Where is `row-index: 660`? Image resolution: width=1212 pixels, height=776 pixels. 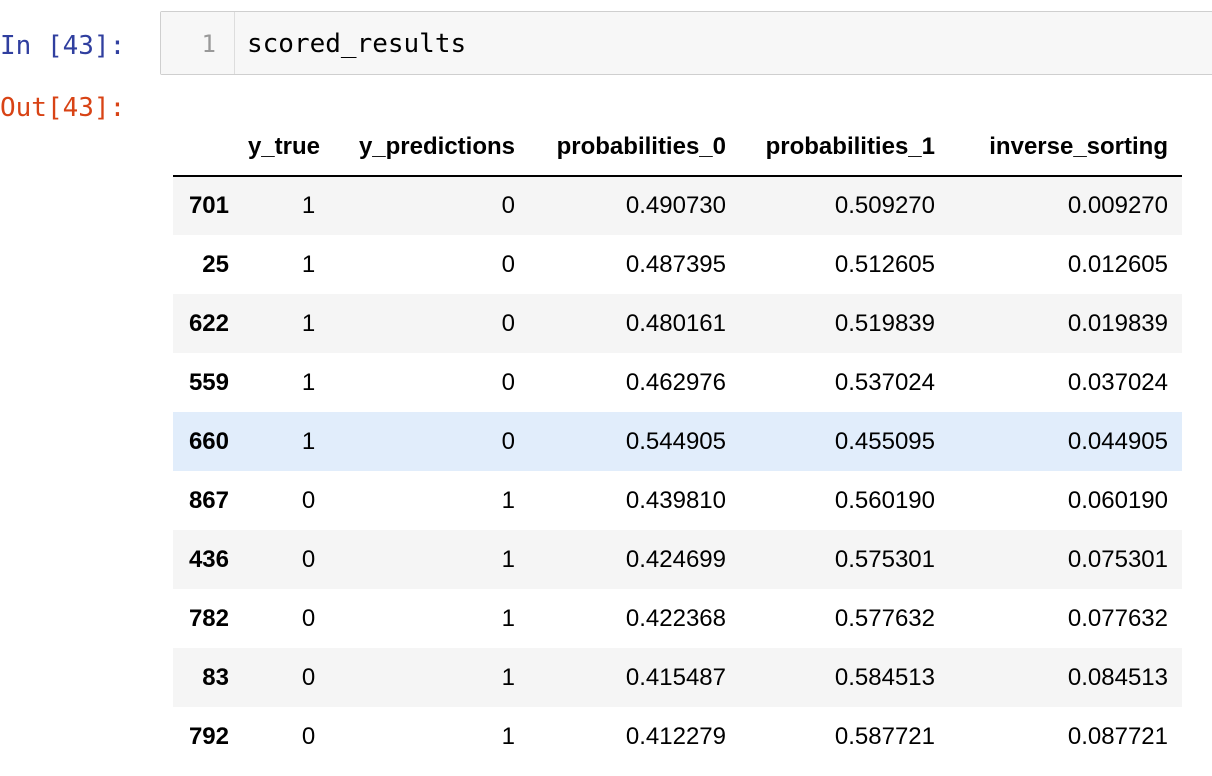
row-index: 660 is located at coordinates (208, 441).